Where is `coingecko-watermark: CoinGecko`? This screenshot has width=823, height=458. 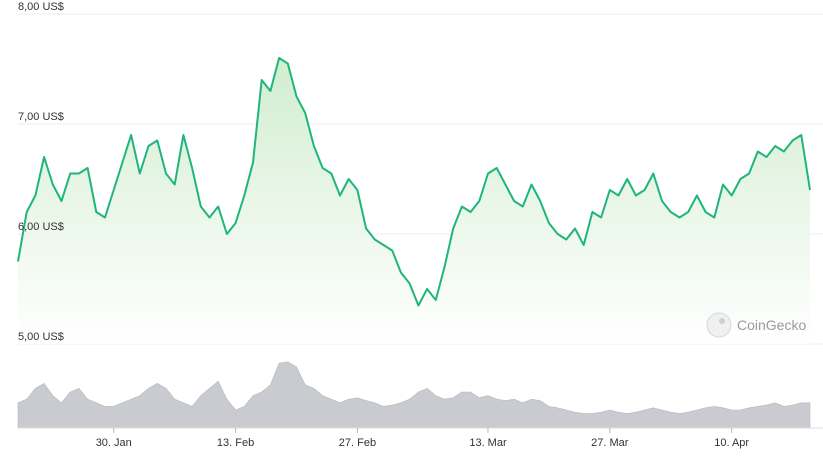 coingecko-watermark: CoinGecko is located at coordinates (756, 325).